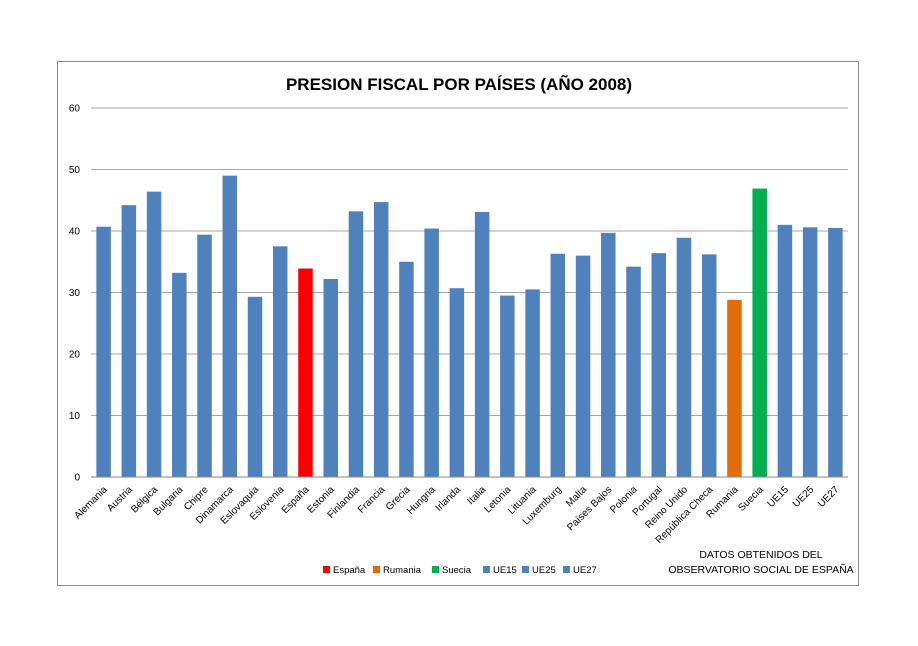 Image resolution: width=918 pixels, height=646 pixels. I want to click on source-note-line-1: DATOS OBTENIDOS DEL, so click(760, 555).